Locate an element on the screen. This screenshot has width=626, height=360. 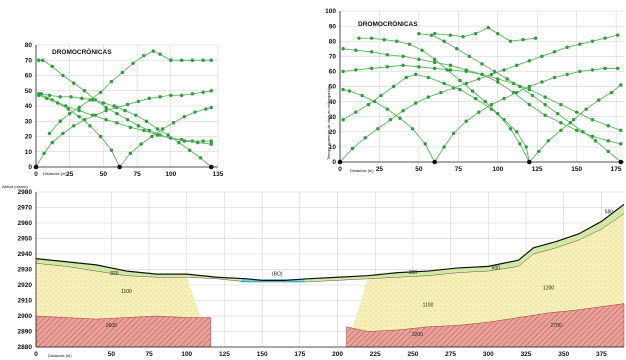
x-tick-label: 125 is located at coordinates (537, 169).